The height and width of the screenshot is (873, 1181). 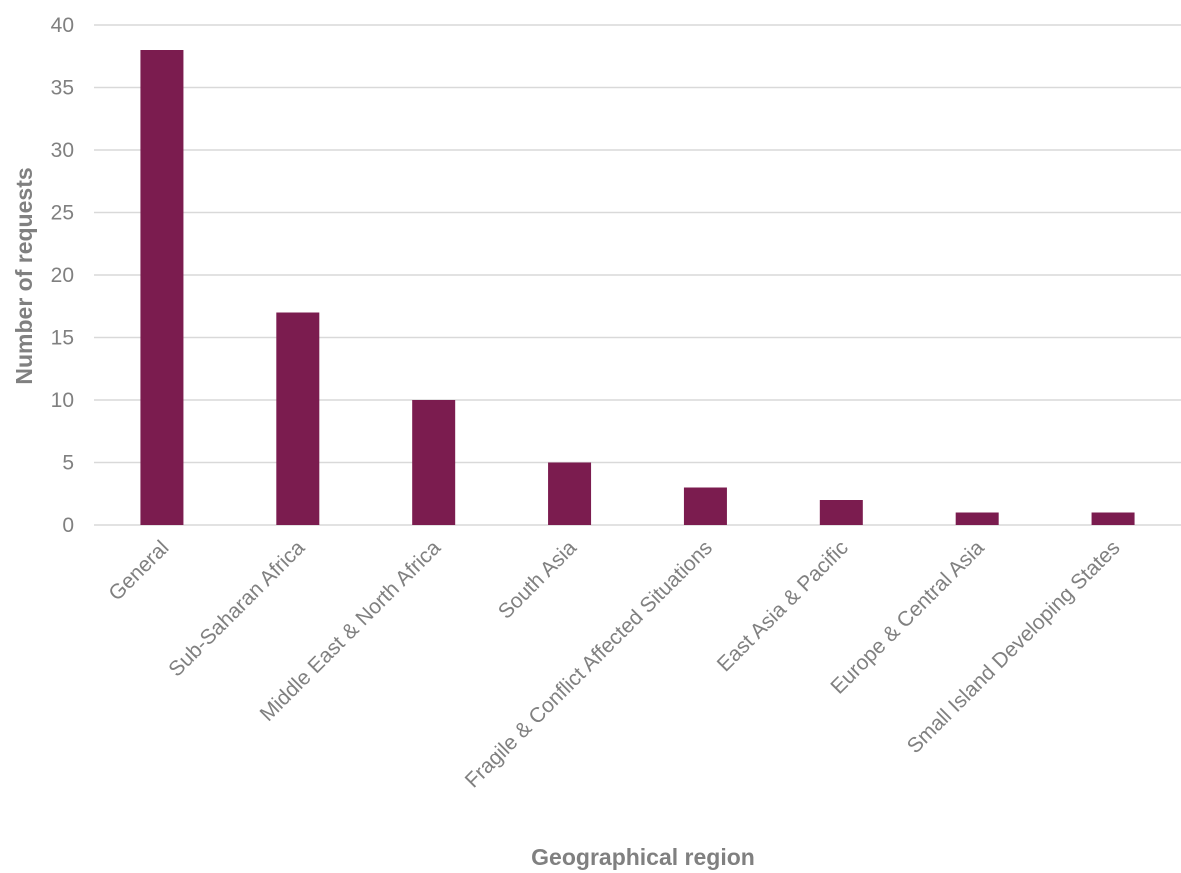 What do you see at coordinates (62, 213) in the screenshot?
I see `y-tick-label: 25` at bounding box center [62, 213].